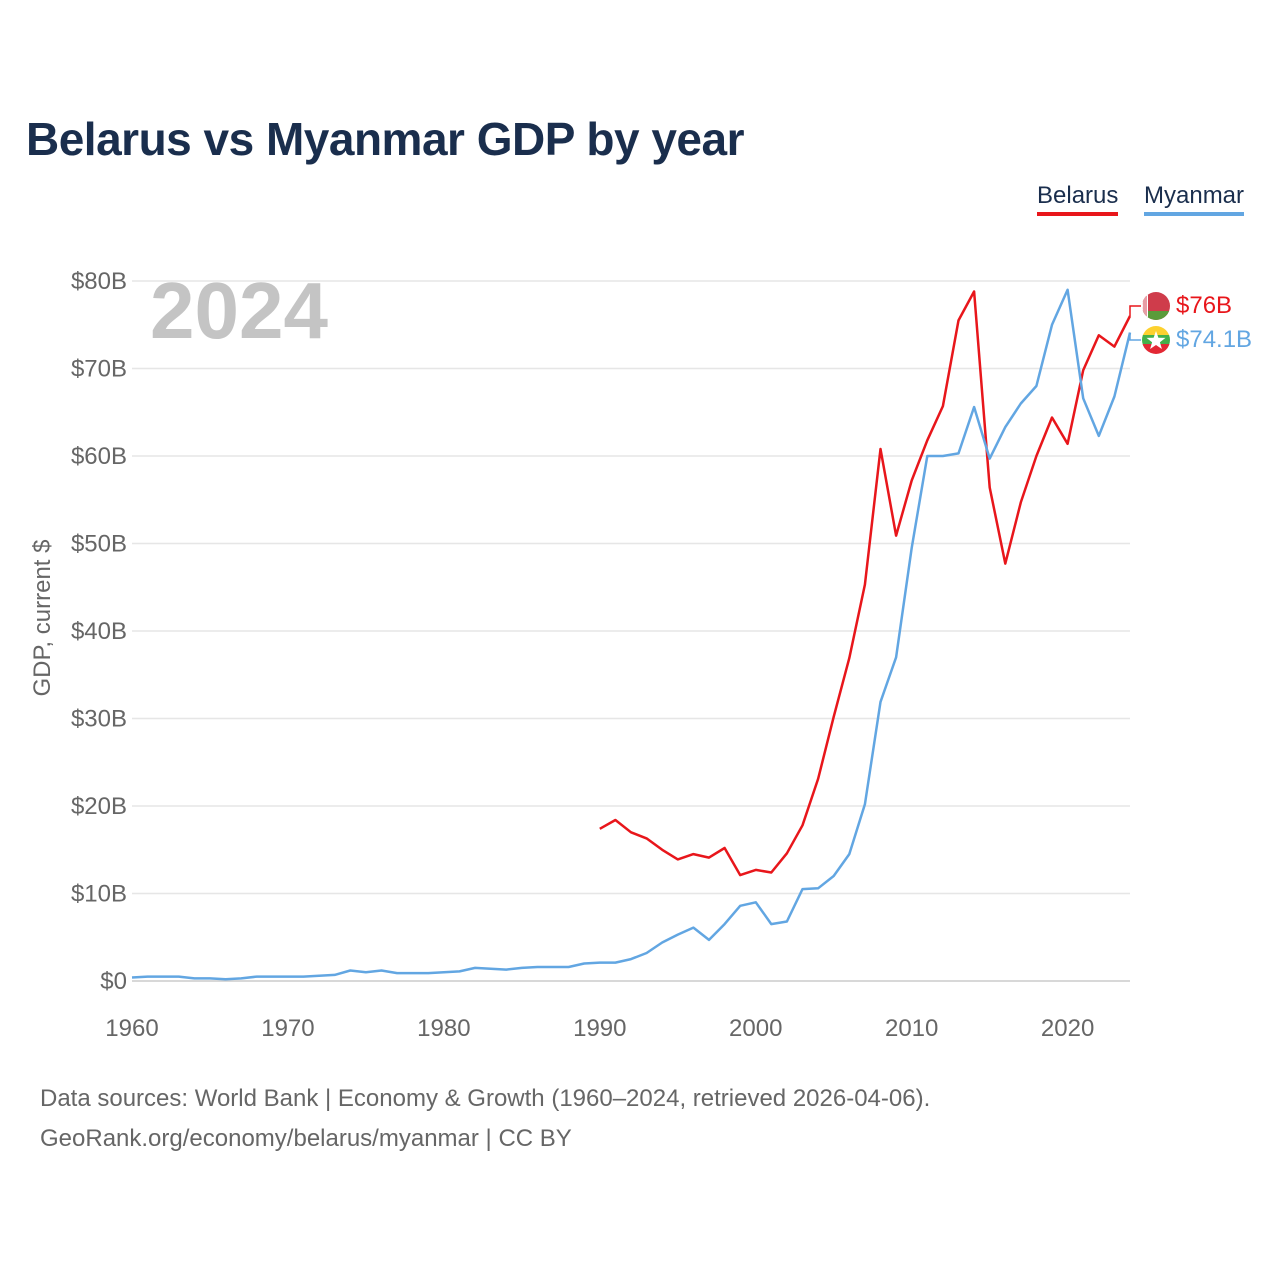 This screenshot has height=1280, width=1280. What do you see at coordinates (1156, 306) in the screenshot?
I see `belarus-flag-icon` at bounding box center [1156, 306].